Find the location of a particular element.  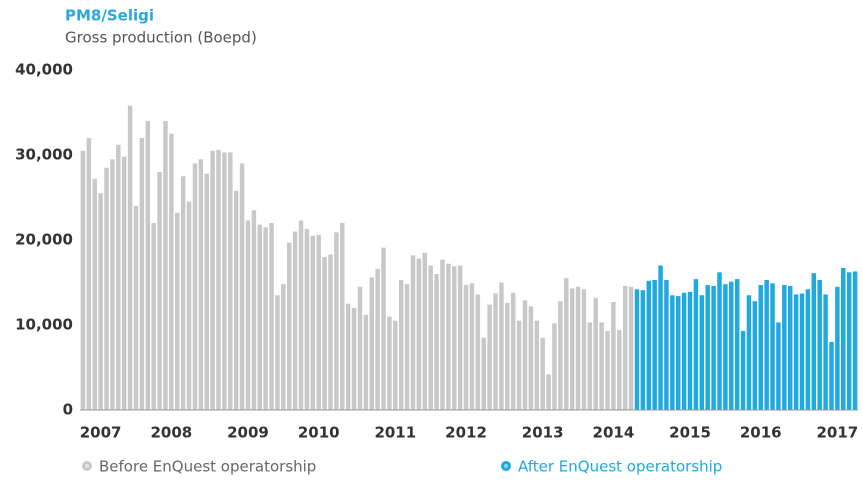

x-tick-label: 2016 is located at coordinates (761, 433).